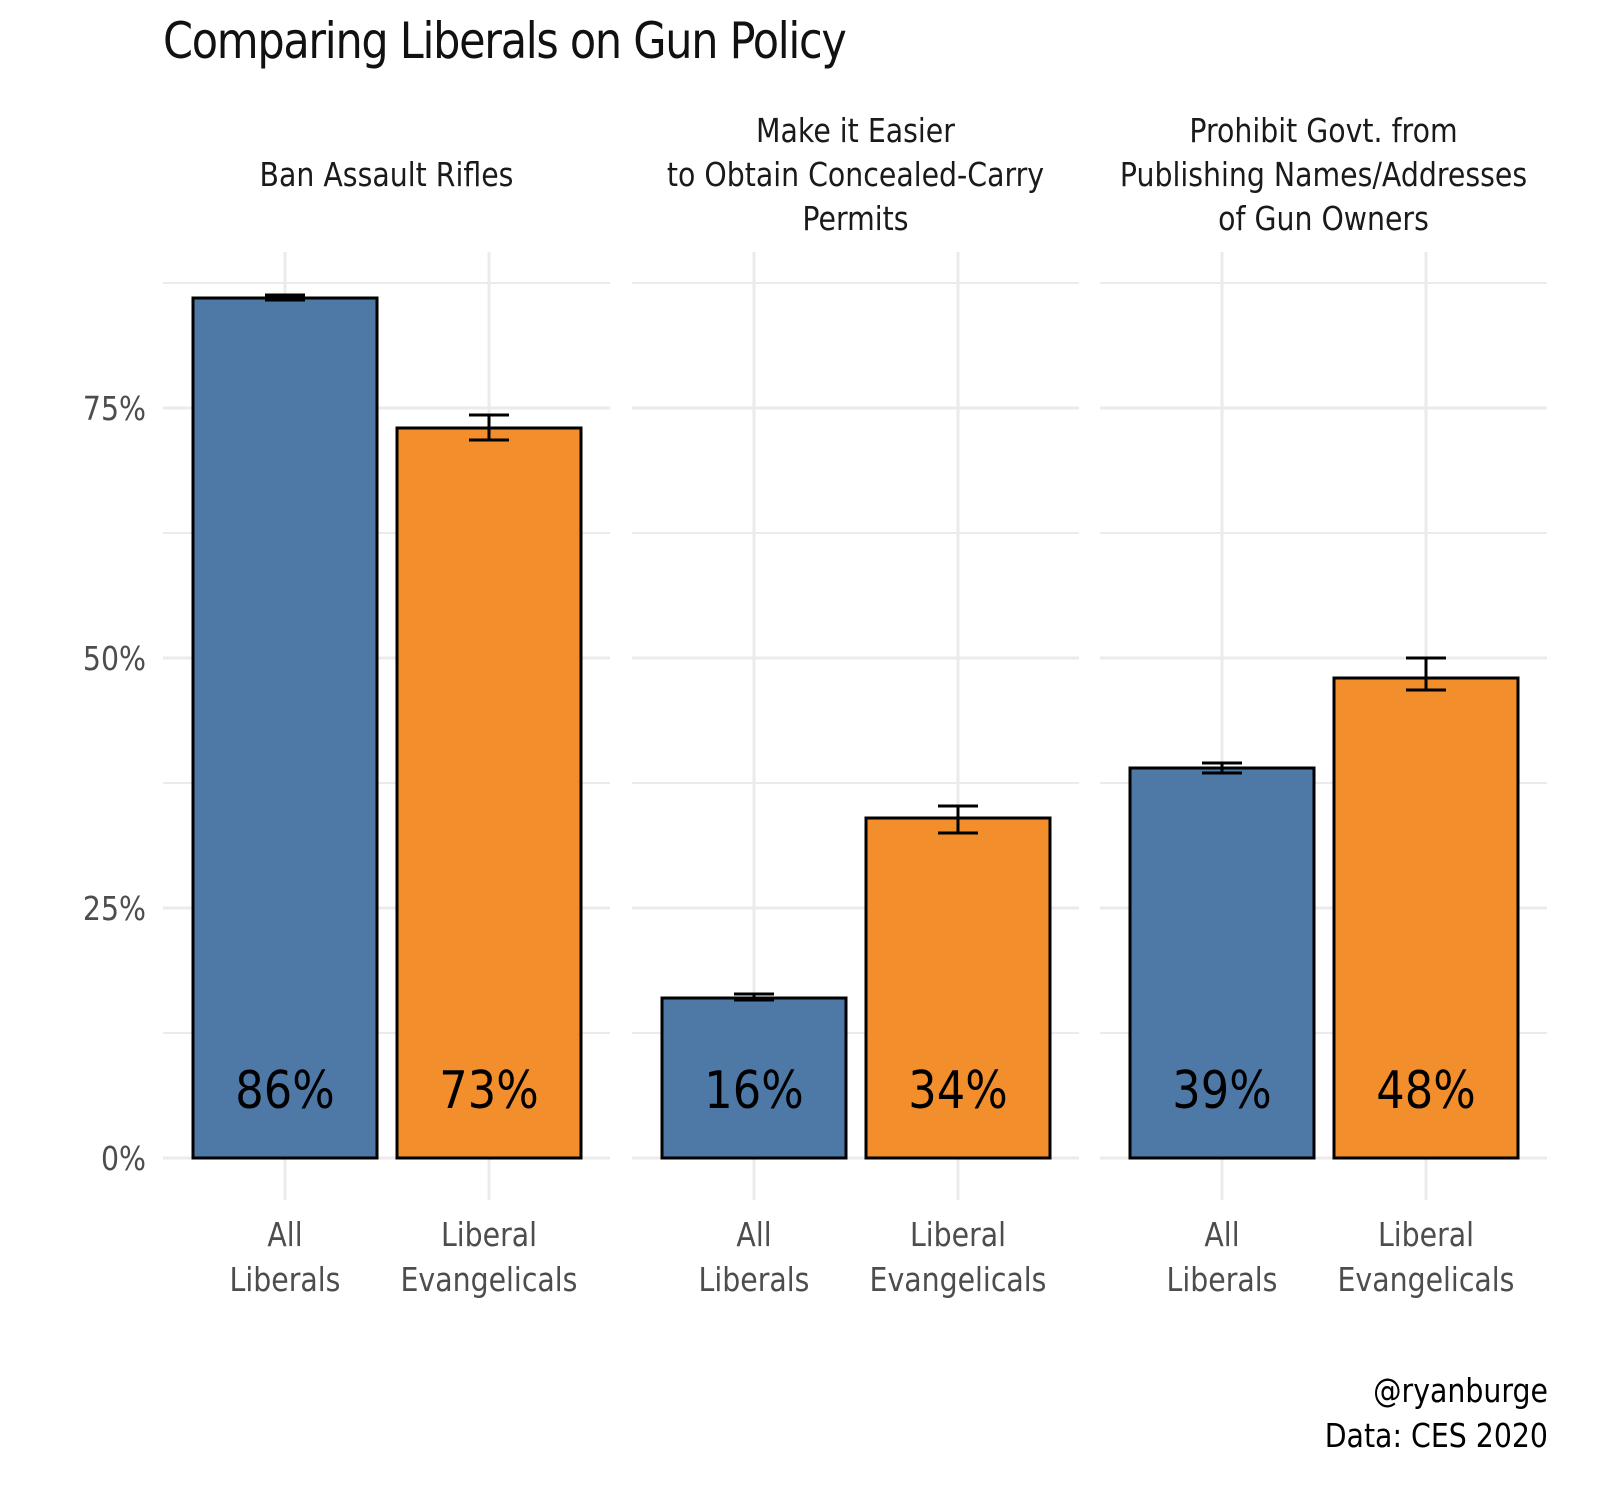 The image size is (1600, 1505). Describe the element at coordinates (753, 1091) in the screenshot. I see `value-label: 16%` at that location.